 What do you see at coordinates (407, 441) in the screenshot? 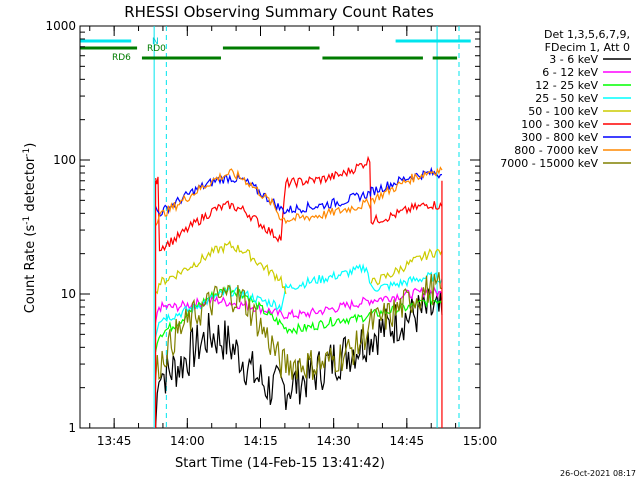
I see `x-tick-label-4: 14:45` at bounding box center [407, 441].